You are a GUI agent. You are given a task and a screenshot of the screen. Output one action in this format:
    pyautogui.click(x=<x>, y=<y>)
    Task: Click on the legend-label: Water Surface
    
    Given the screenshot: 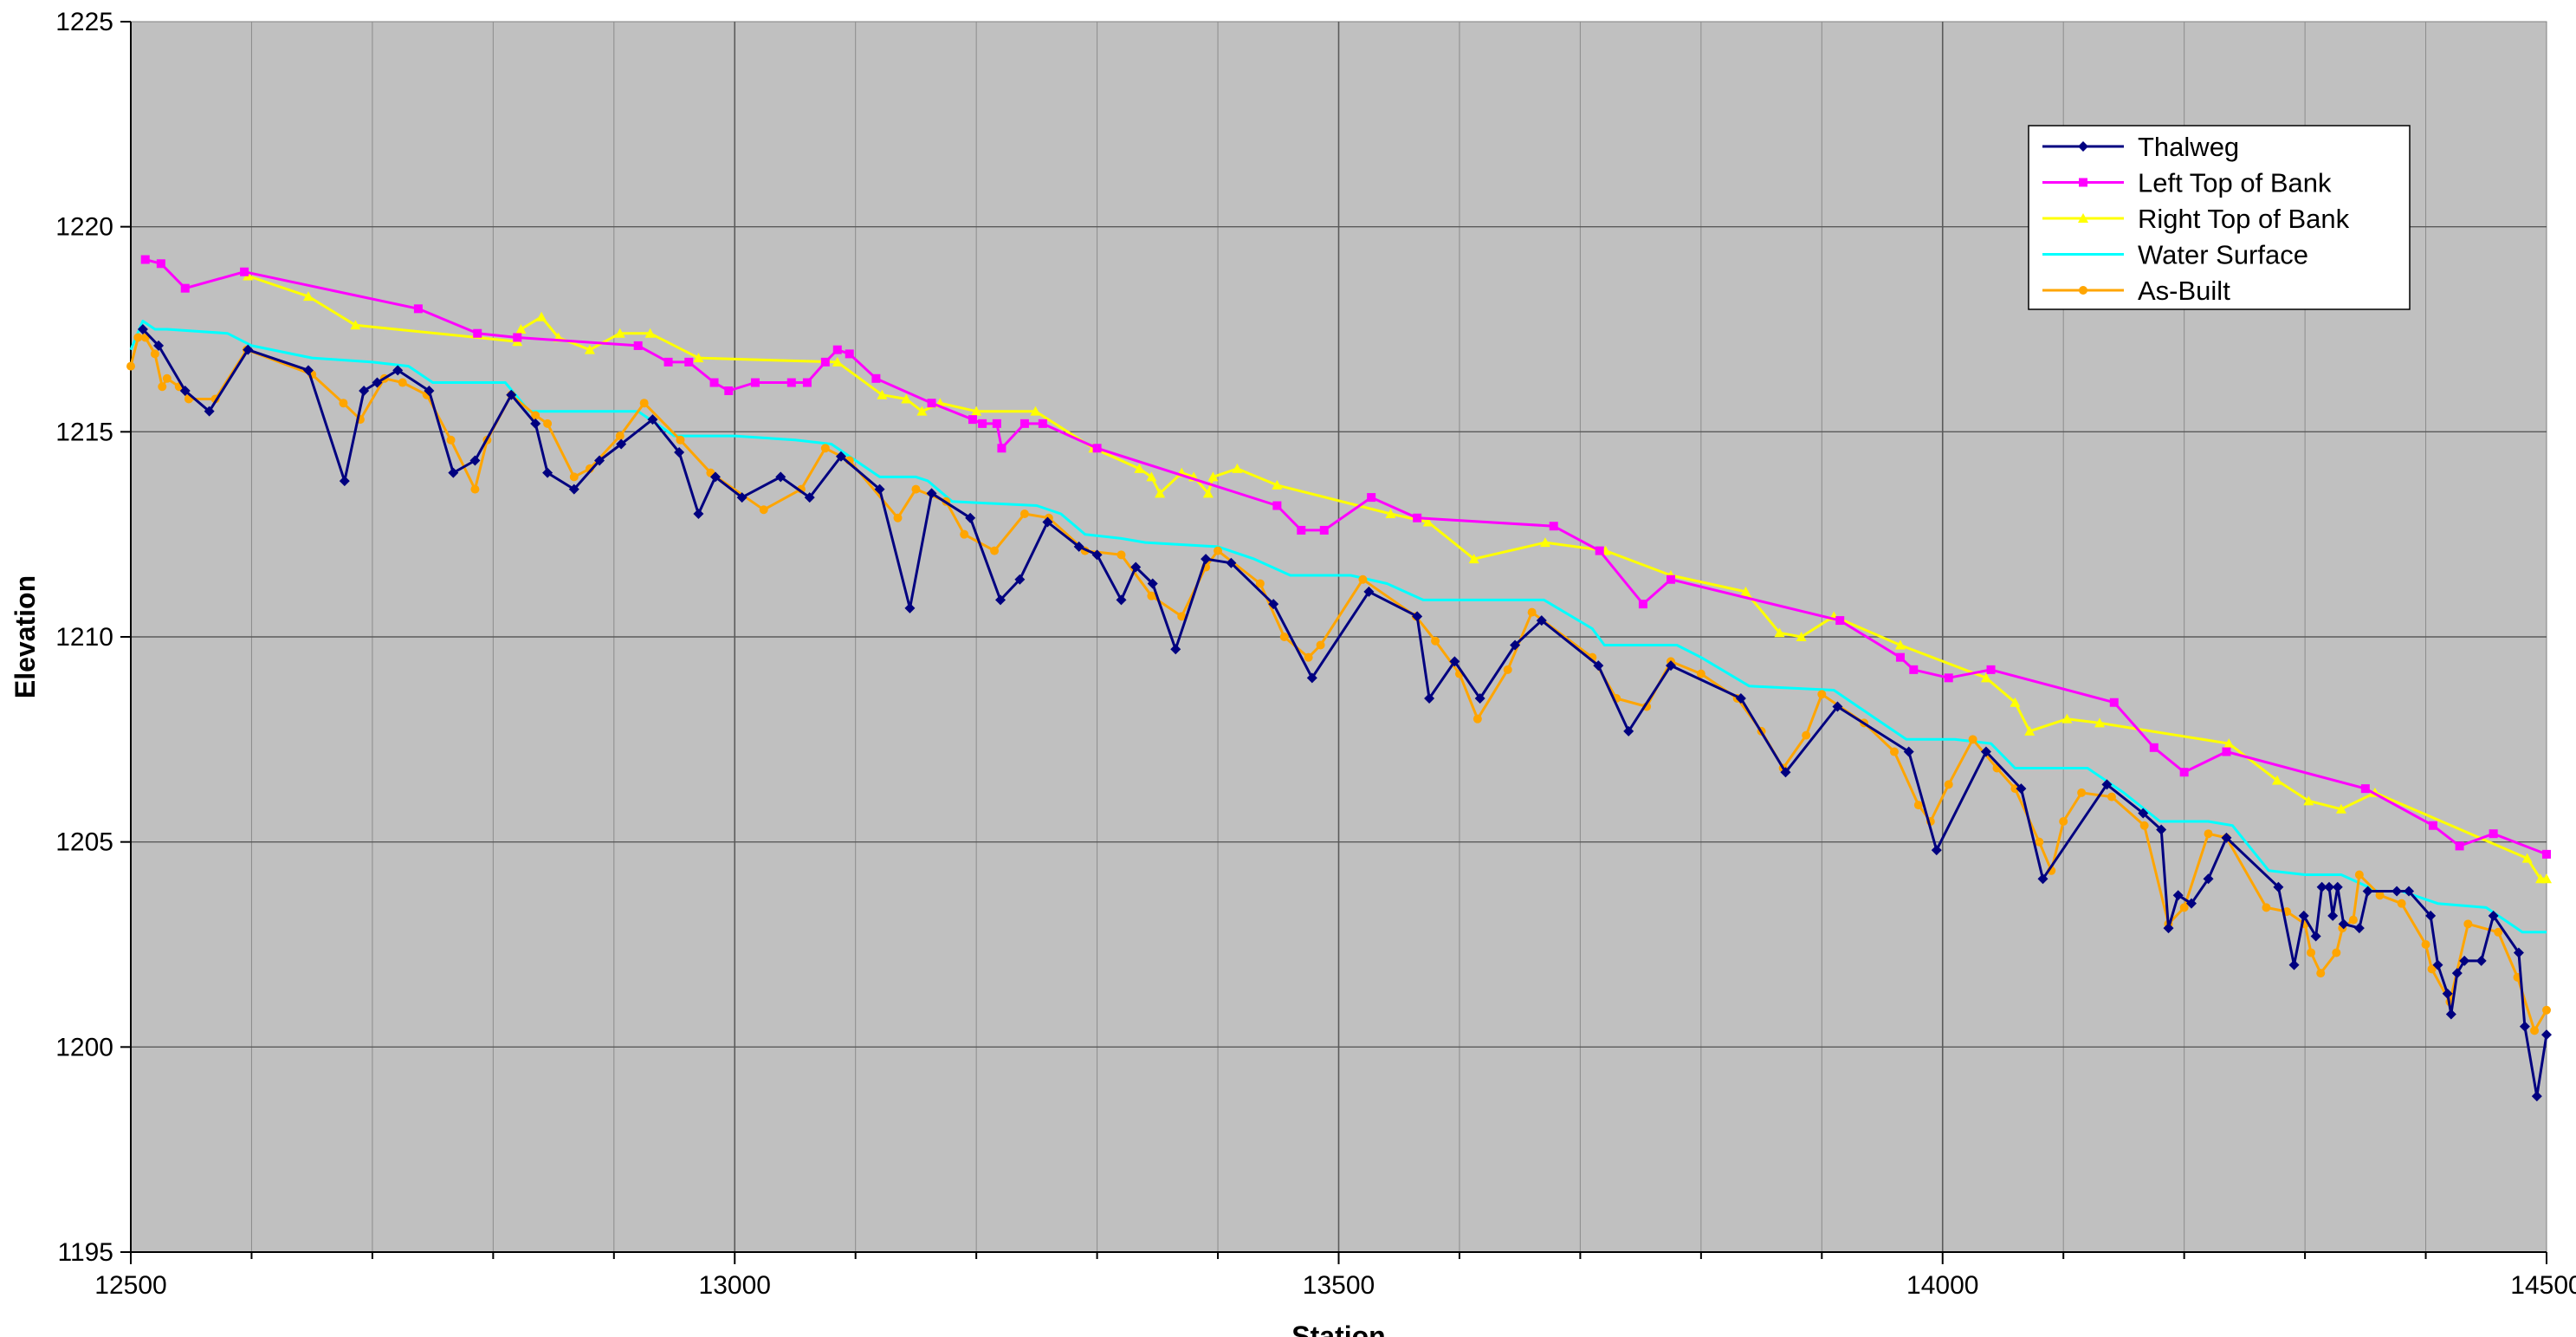 What is the action you would take?
    pyautogui.click(x=2223, y=255)
    